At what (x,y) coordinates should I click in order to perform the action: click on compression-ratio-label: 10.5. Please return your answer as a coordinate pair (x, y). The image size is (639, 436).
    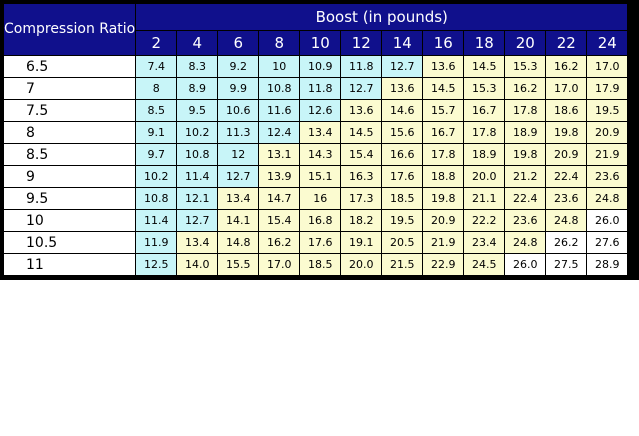
    Looking at the image, I should click on (70, 242).